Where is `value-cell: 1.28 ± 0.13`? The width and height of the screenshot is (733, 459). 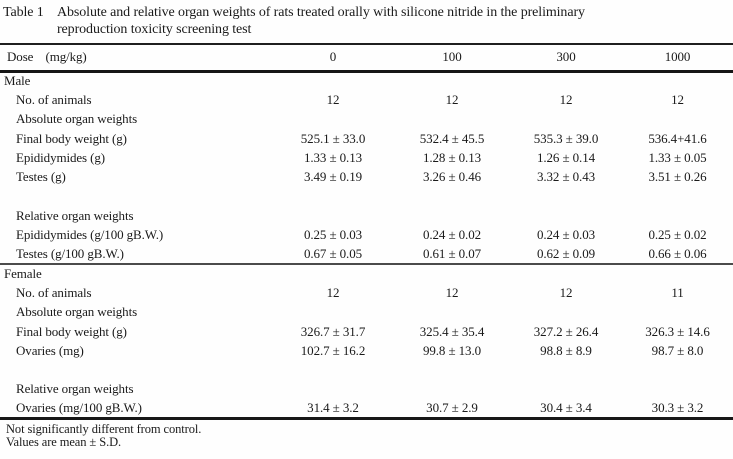 value-cell: 1.28 ± 0.13 is located at coordinates (452, 157).